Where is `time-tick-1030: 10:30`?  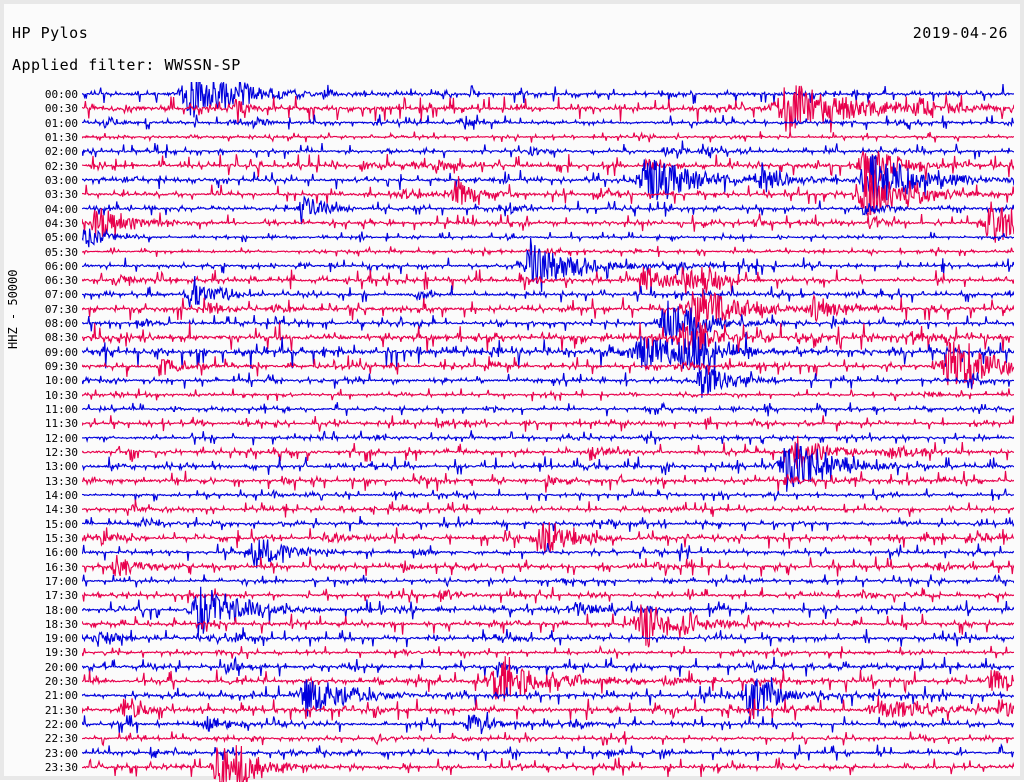
time-tick-1030: 10:30 is located at coordinates (61, 395).